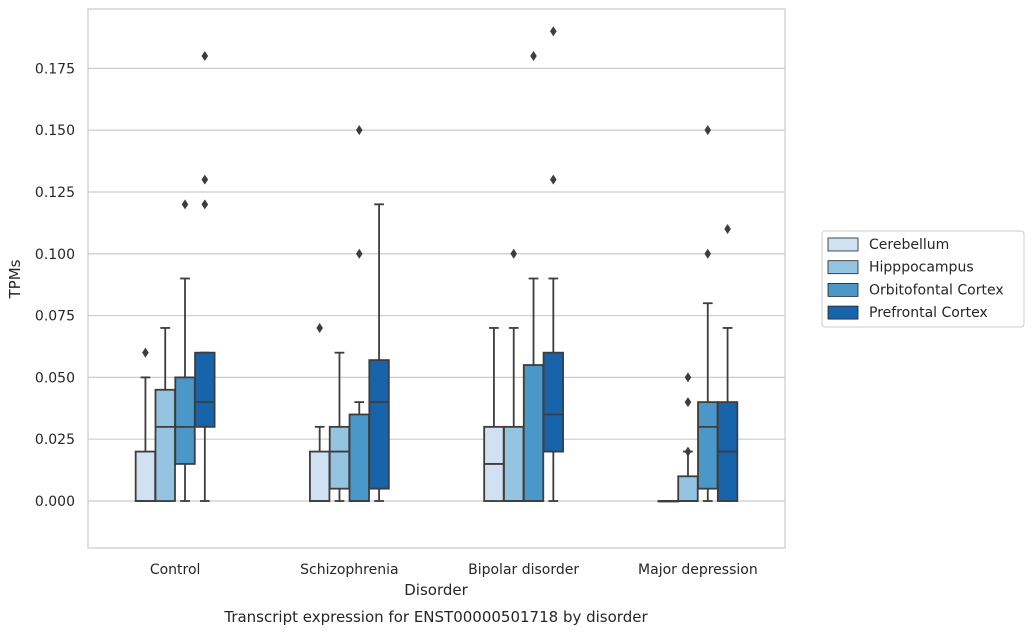 This screenshot has height=638, width=1033. I want to click on legend-item: Cerebellum, so click(888, 245).